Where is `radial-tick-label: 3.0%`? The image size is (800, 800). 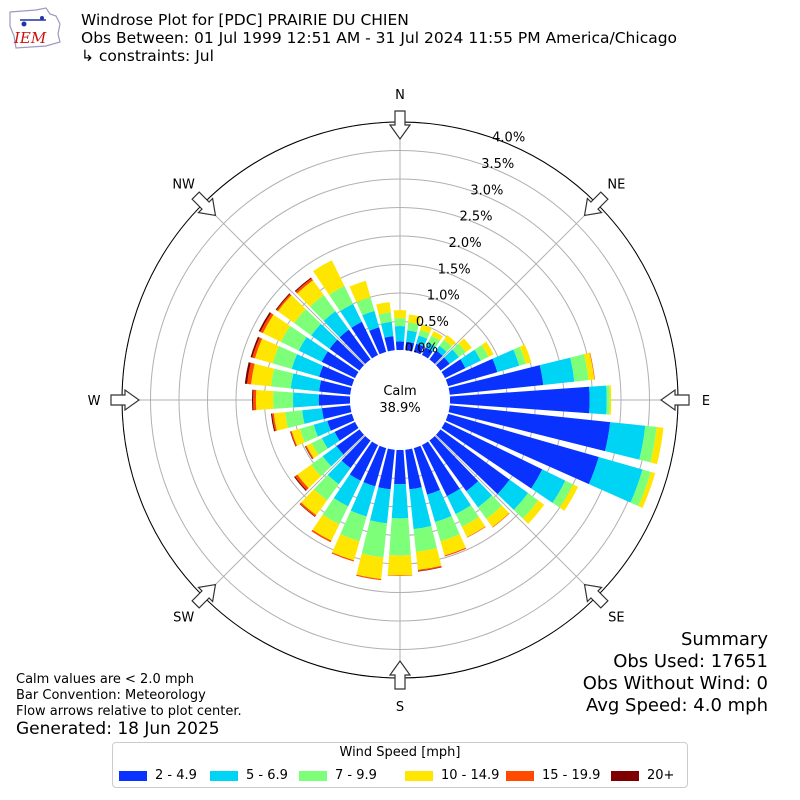 radial-tick-label: 3.0% is located at coordinates (486, 190).